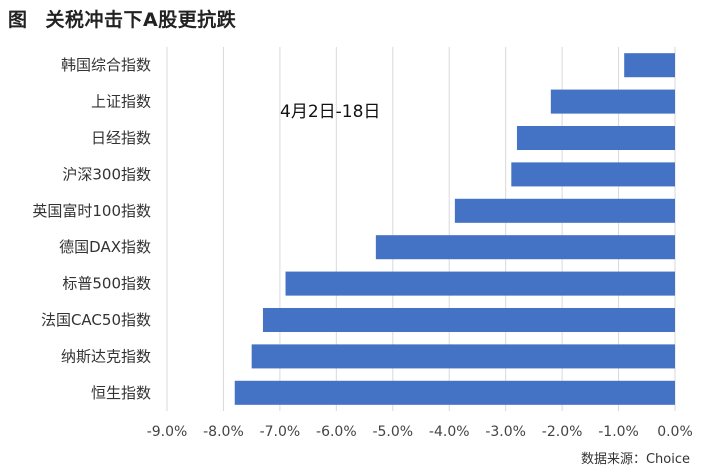 The image size is (709, 473). I want to click on data-source: 数据来源：Choice, so click(635, 459).